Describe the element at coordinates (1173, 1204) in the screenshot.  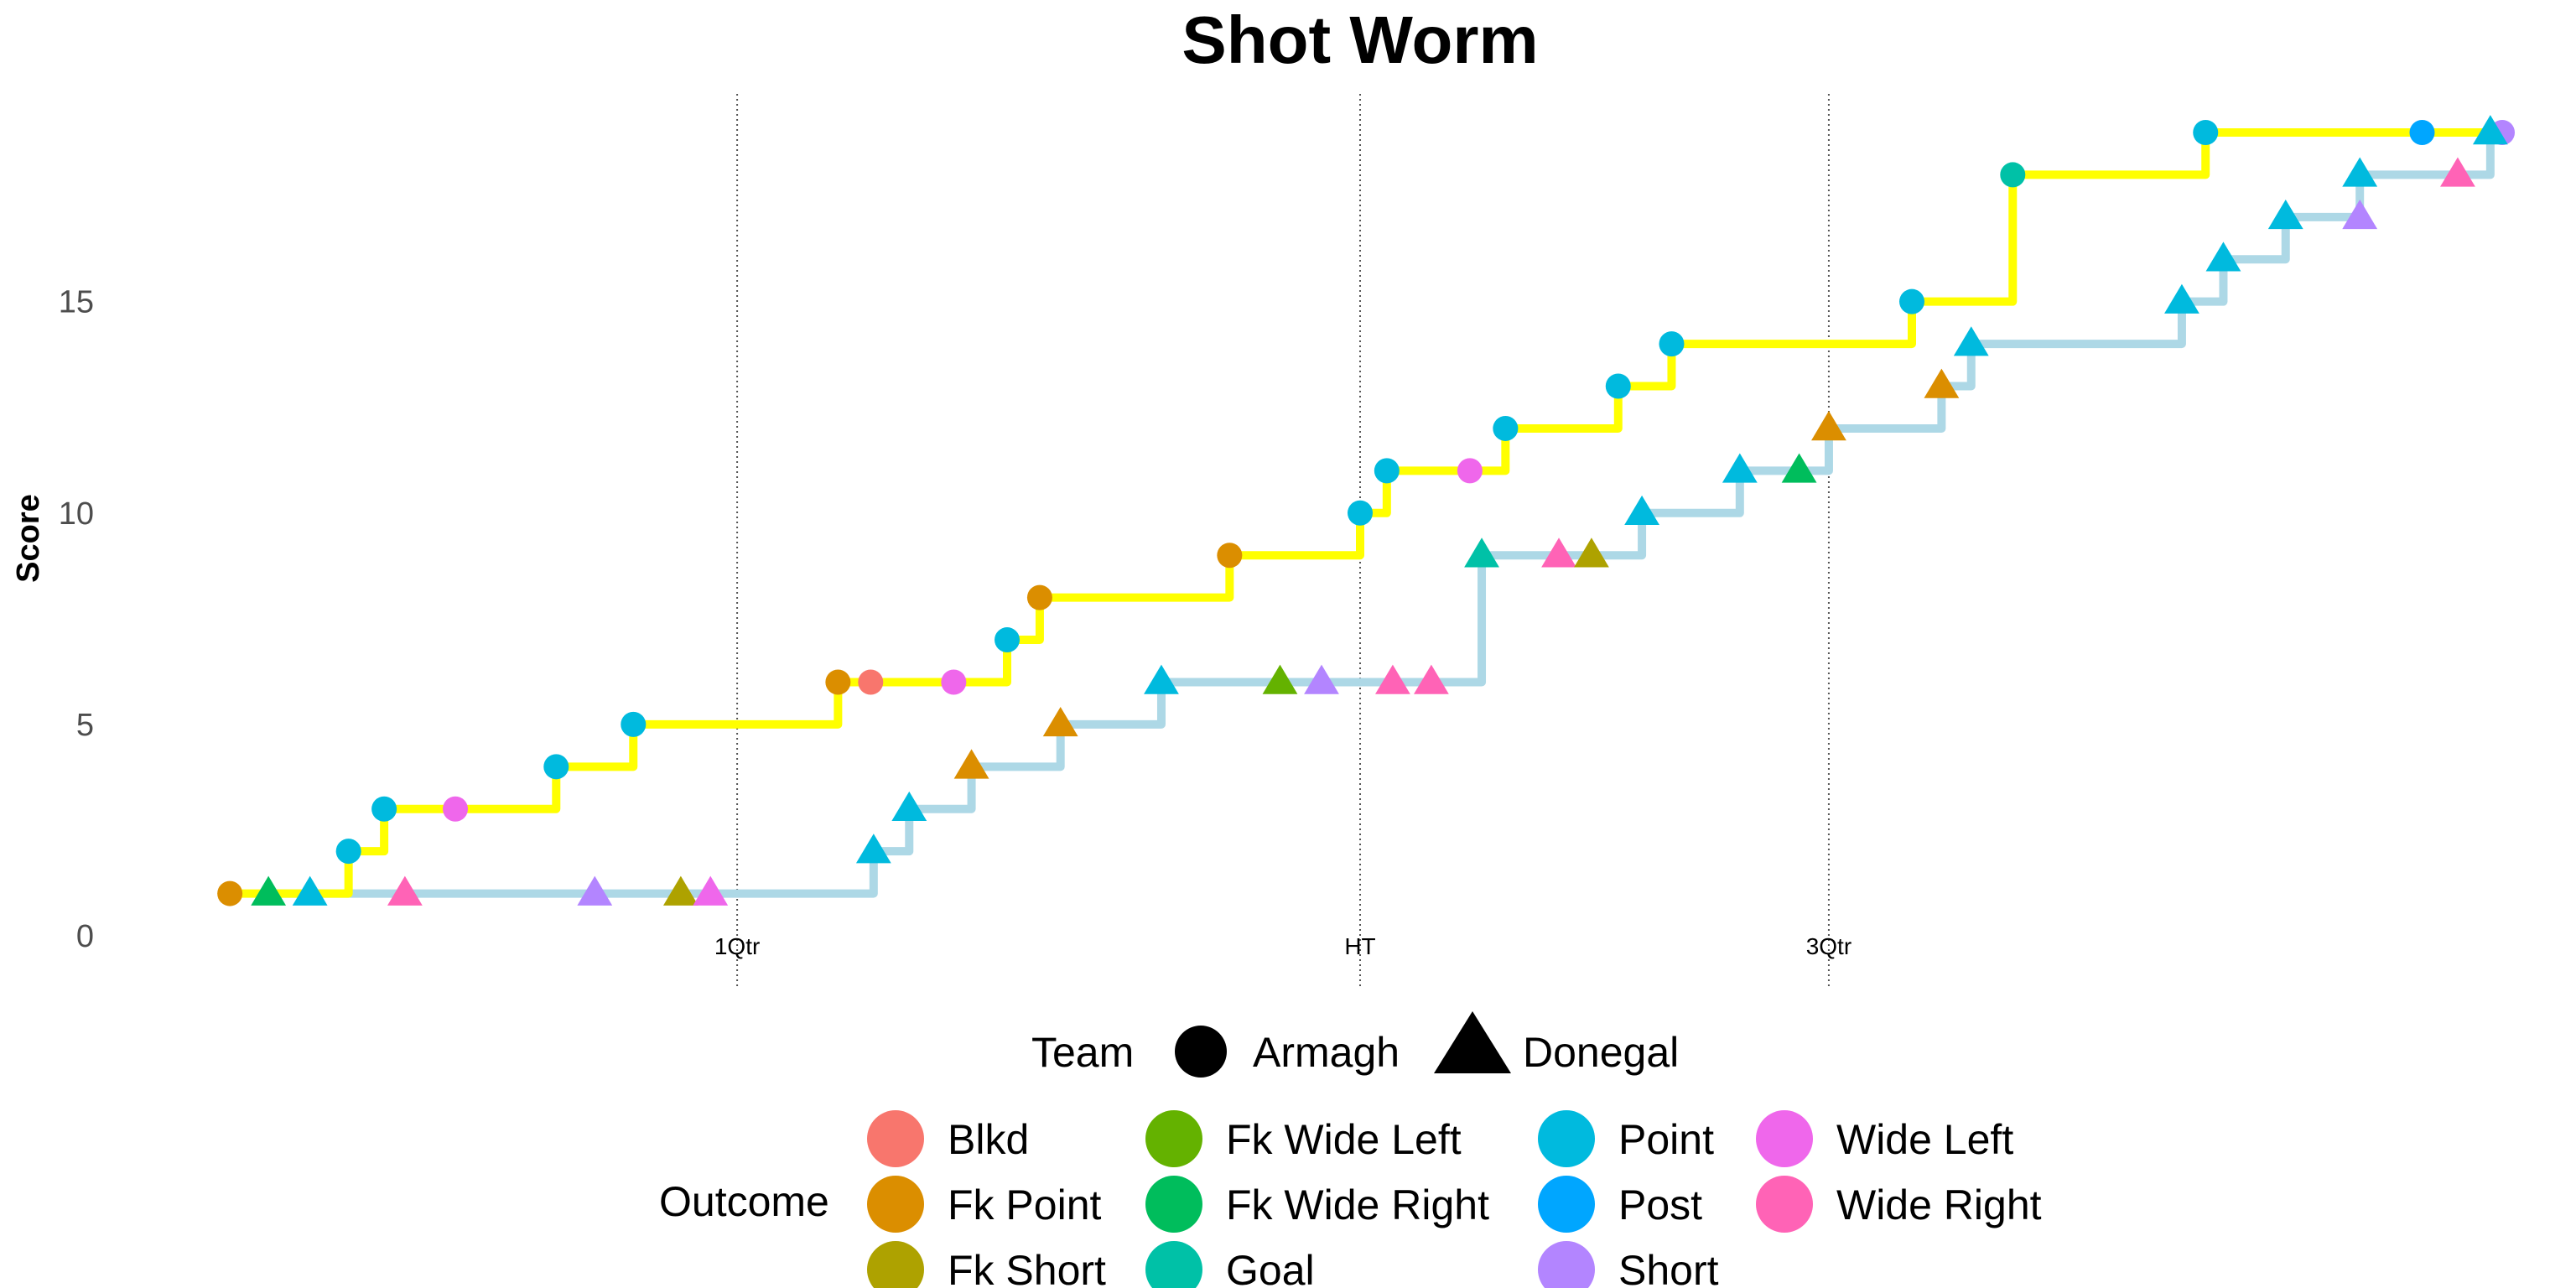
I see `legend-key-fk-wide-right` at that location.